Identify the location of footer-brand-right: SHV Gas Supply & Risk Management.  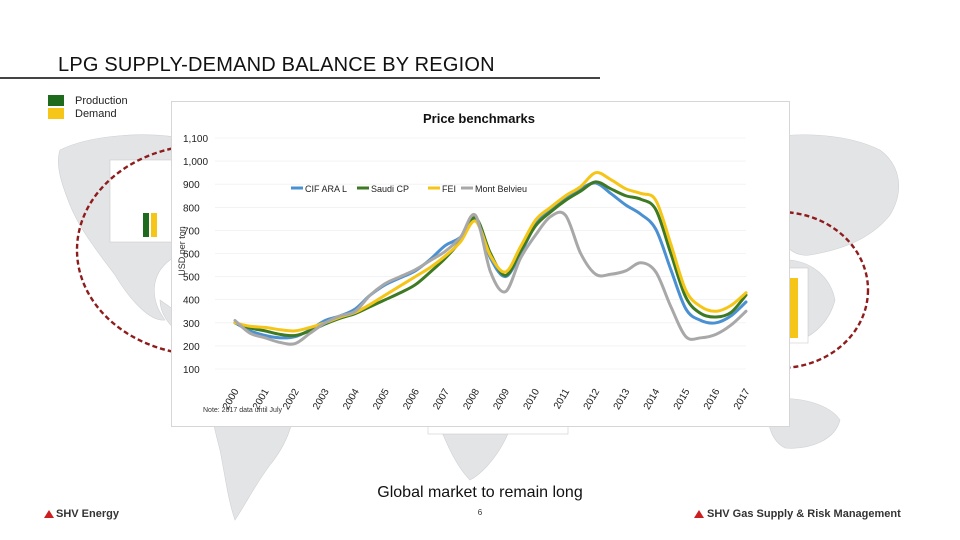
(804, 514).